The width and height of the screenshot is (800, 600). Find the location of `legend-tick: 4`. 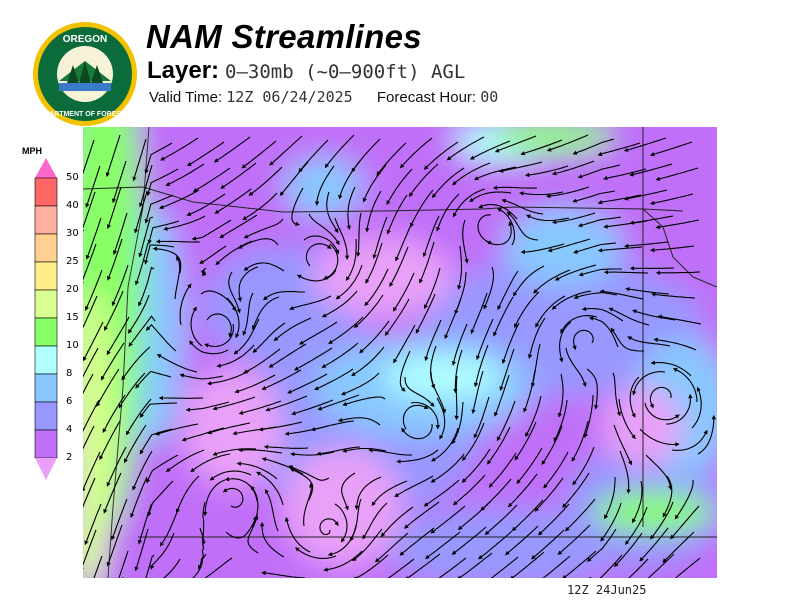

legend-tick: 4 is located at coordinates (69, 429).